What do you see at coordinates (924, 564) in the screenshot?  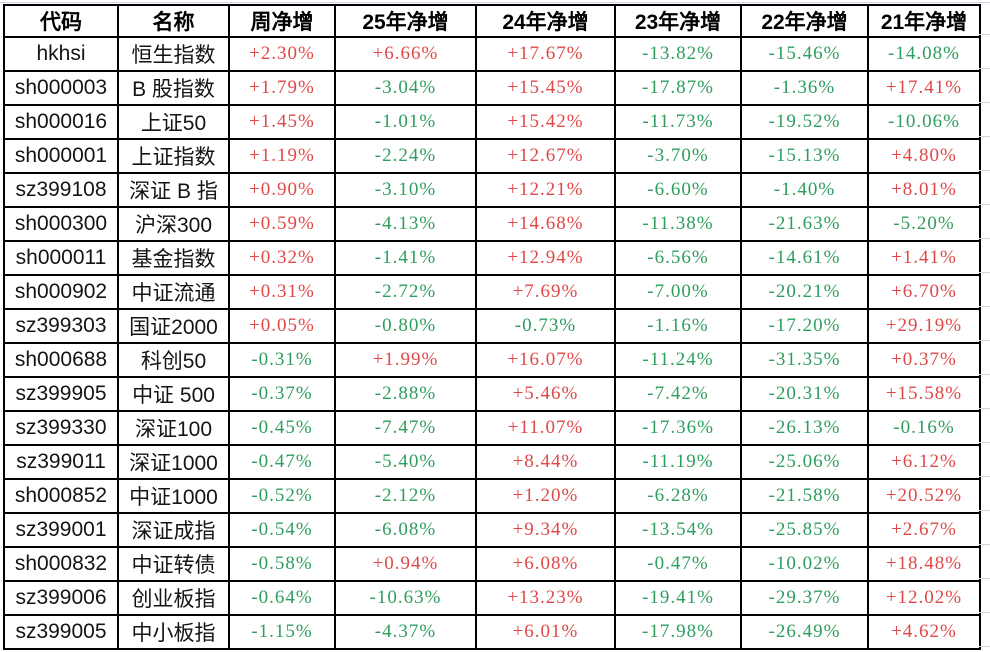 I see `pct-value: +18.48%` at bounding box center [924, 564].